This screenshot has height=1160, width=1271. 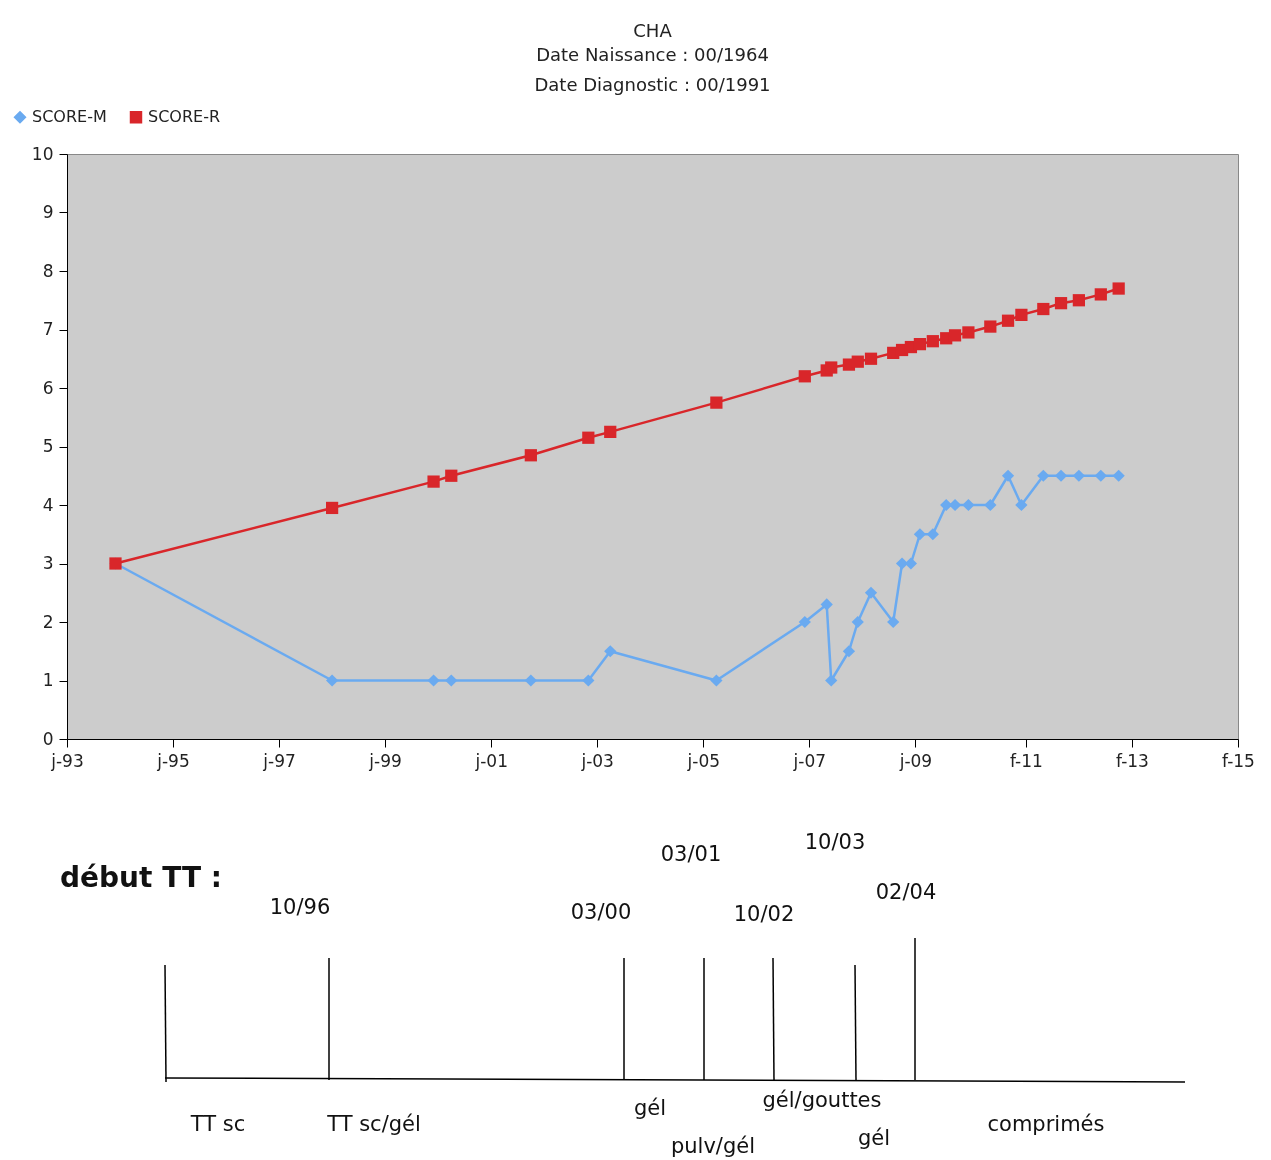 What do you see at coordinates (597, 760) in the screenshot?
I see `x-tick-label: j-03` at bounding box center [597, 760].